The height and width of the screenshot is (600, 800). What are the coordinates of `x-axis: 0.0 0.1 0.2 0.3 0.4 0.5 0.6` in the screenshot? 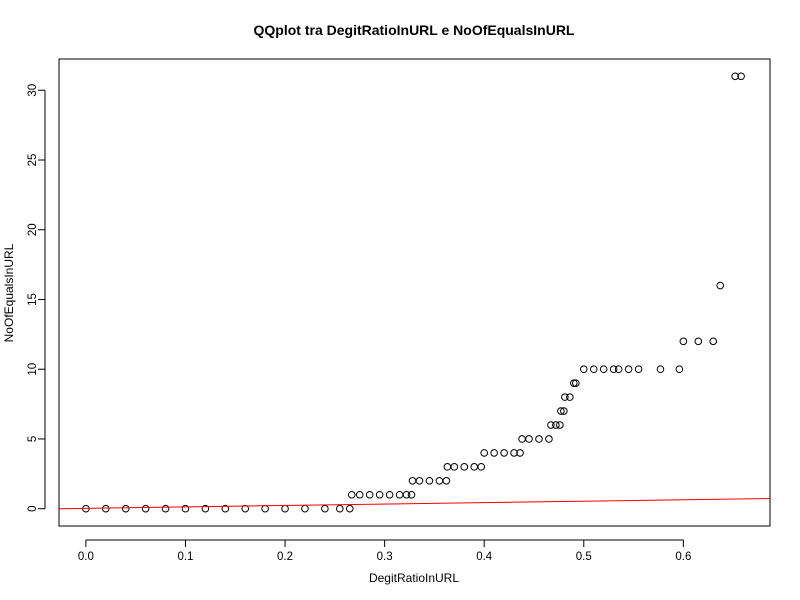 It's located at (384, 551).